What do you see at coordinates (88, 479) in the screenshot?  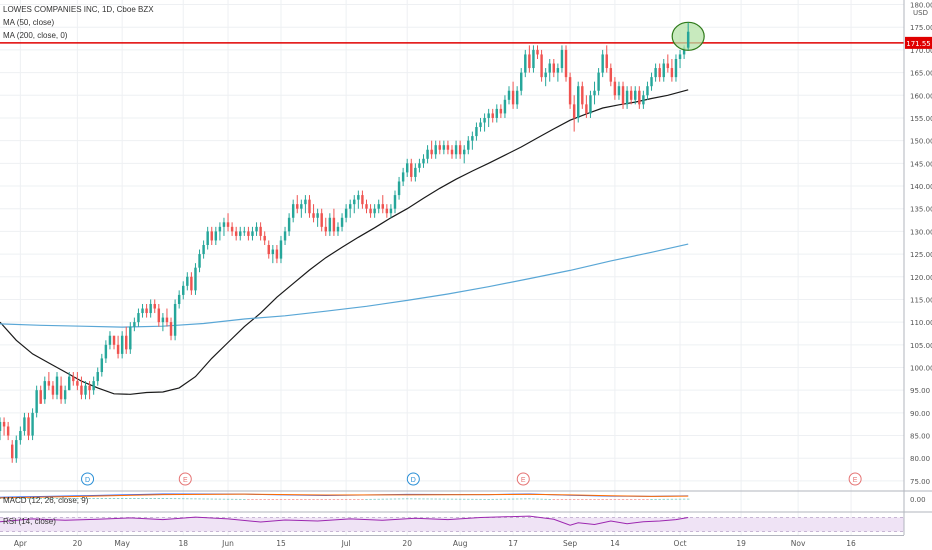 I see `dividend-marker` at bounding box center [88, 479].